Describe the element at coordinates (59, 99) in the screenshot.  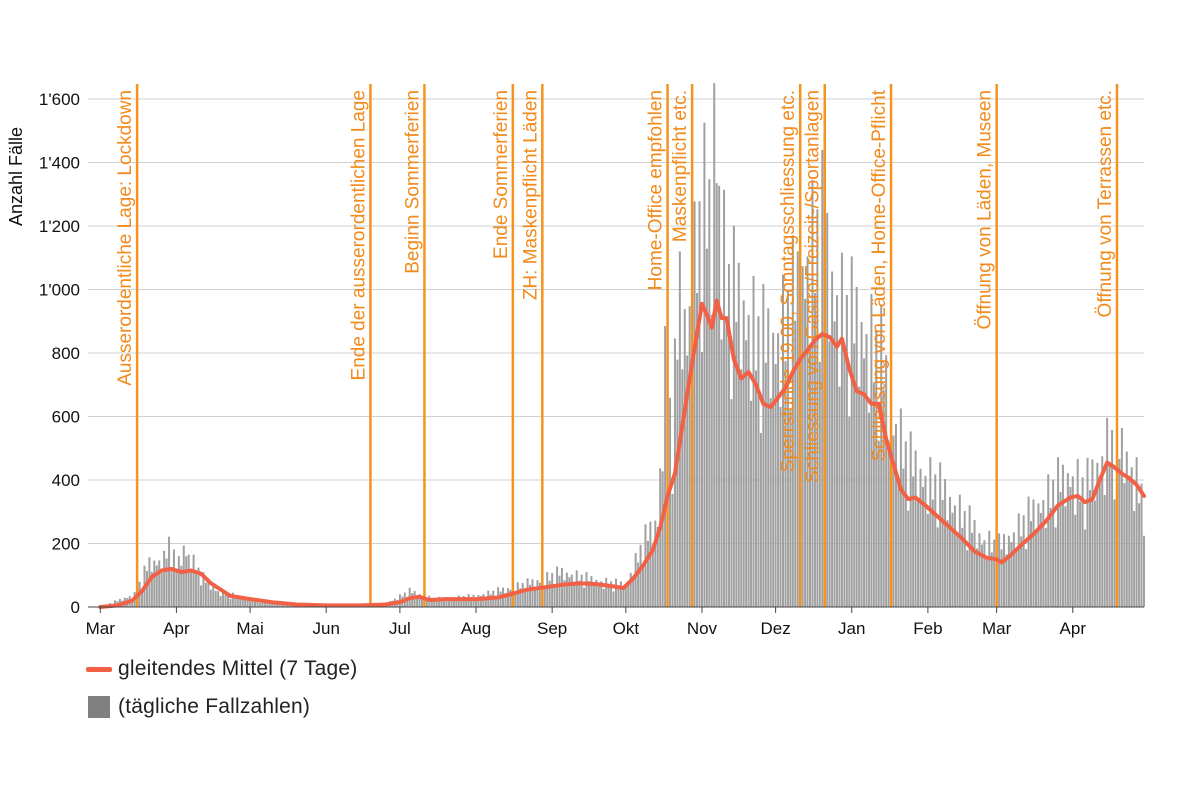
I see `y-tick-label: 1'600` at that location.